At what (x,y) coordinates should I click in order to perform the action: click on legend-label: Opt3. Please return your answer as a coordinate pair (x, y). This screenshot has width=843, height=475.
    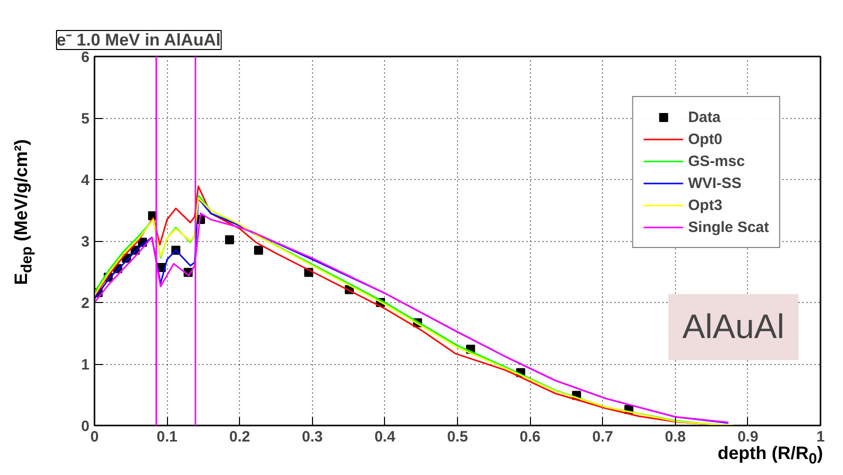
    Looking at the image, I should click on (705, 205).